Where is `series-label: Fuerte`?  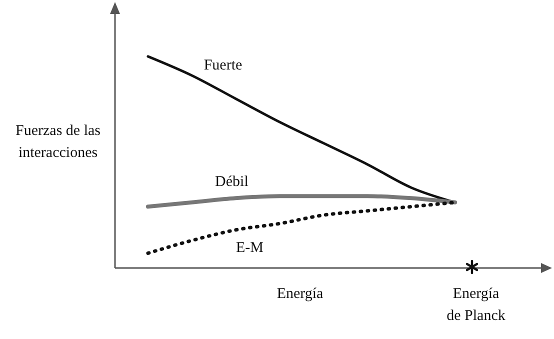 series-label: Fuerte is located at coordinates (223, 65).